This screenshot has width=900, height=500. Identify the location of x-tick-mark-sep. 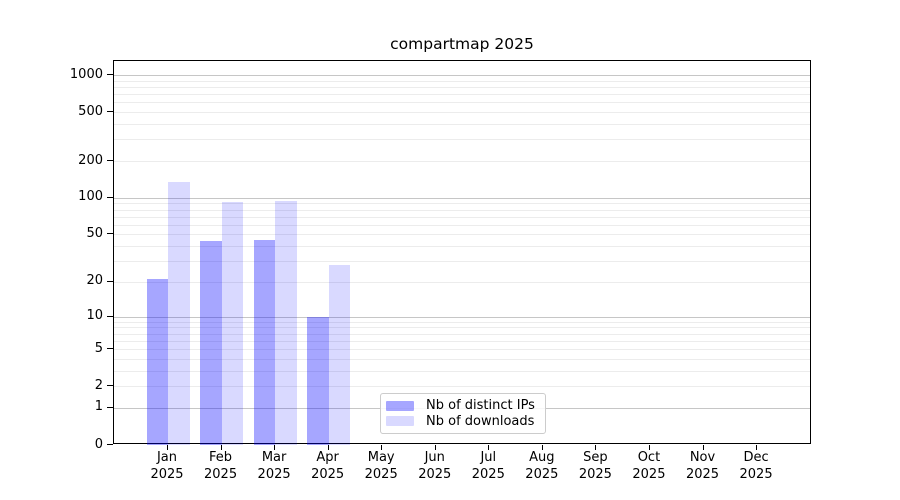
(596, 447).